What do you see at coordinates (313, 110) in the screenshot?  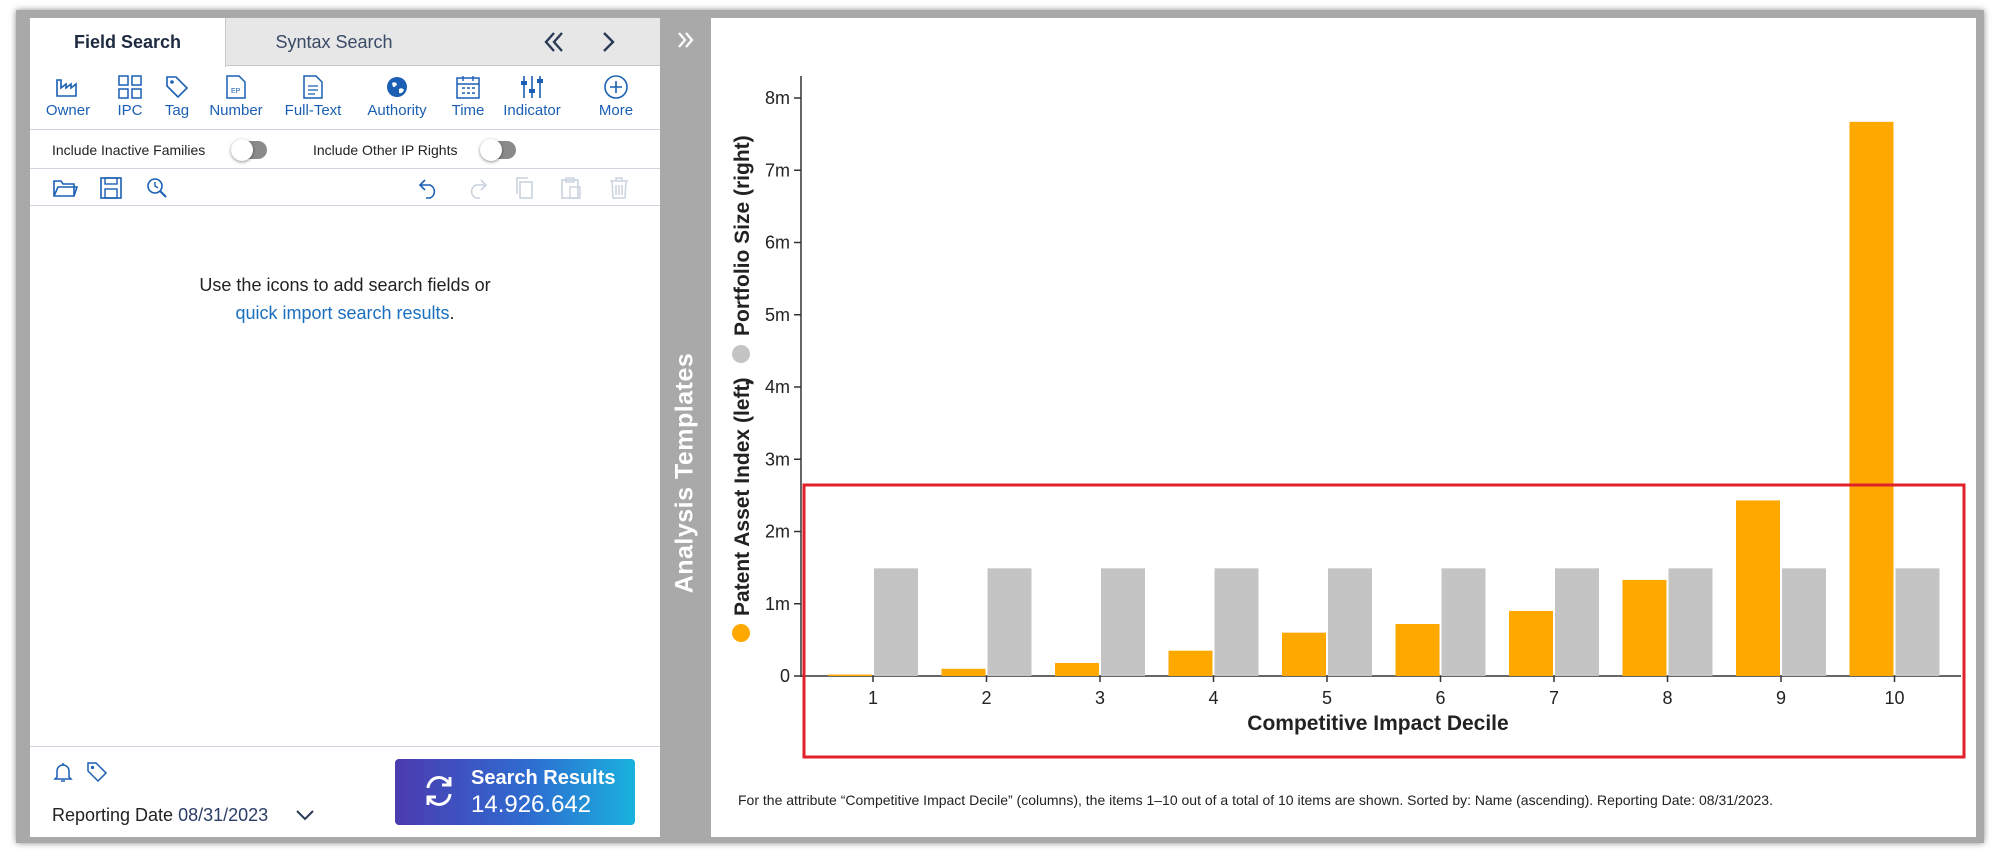 I see `full-text-label: Full-Text` at bounding box center [313, 110].